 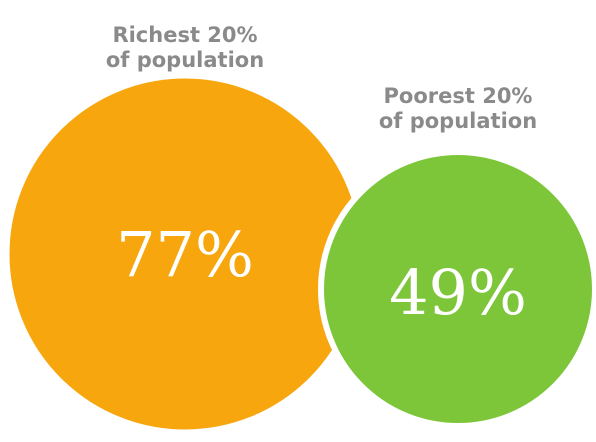 I want to click on value-label-poorest: 49%, so click(x=458, y=292).